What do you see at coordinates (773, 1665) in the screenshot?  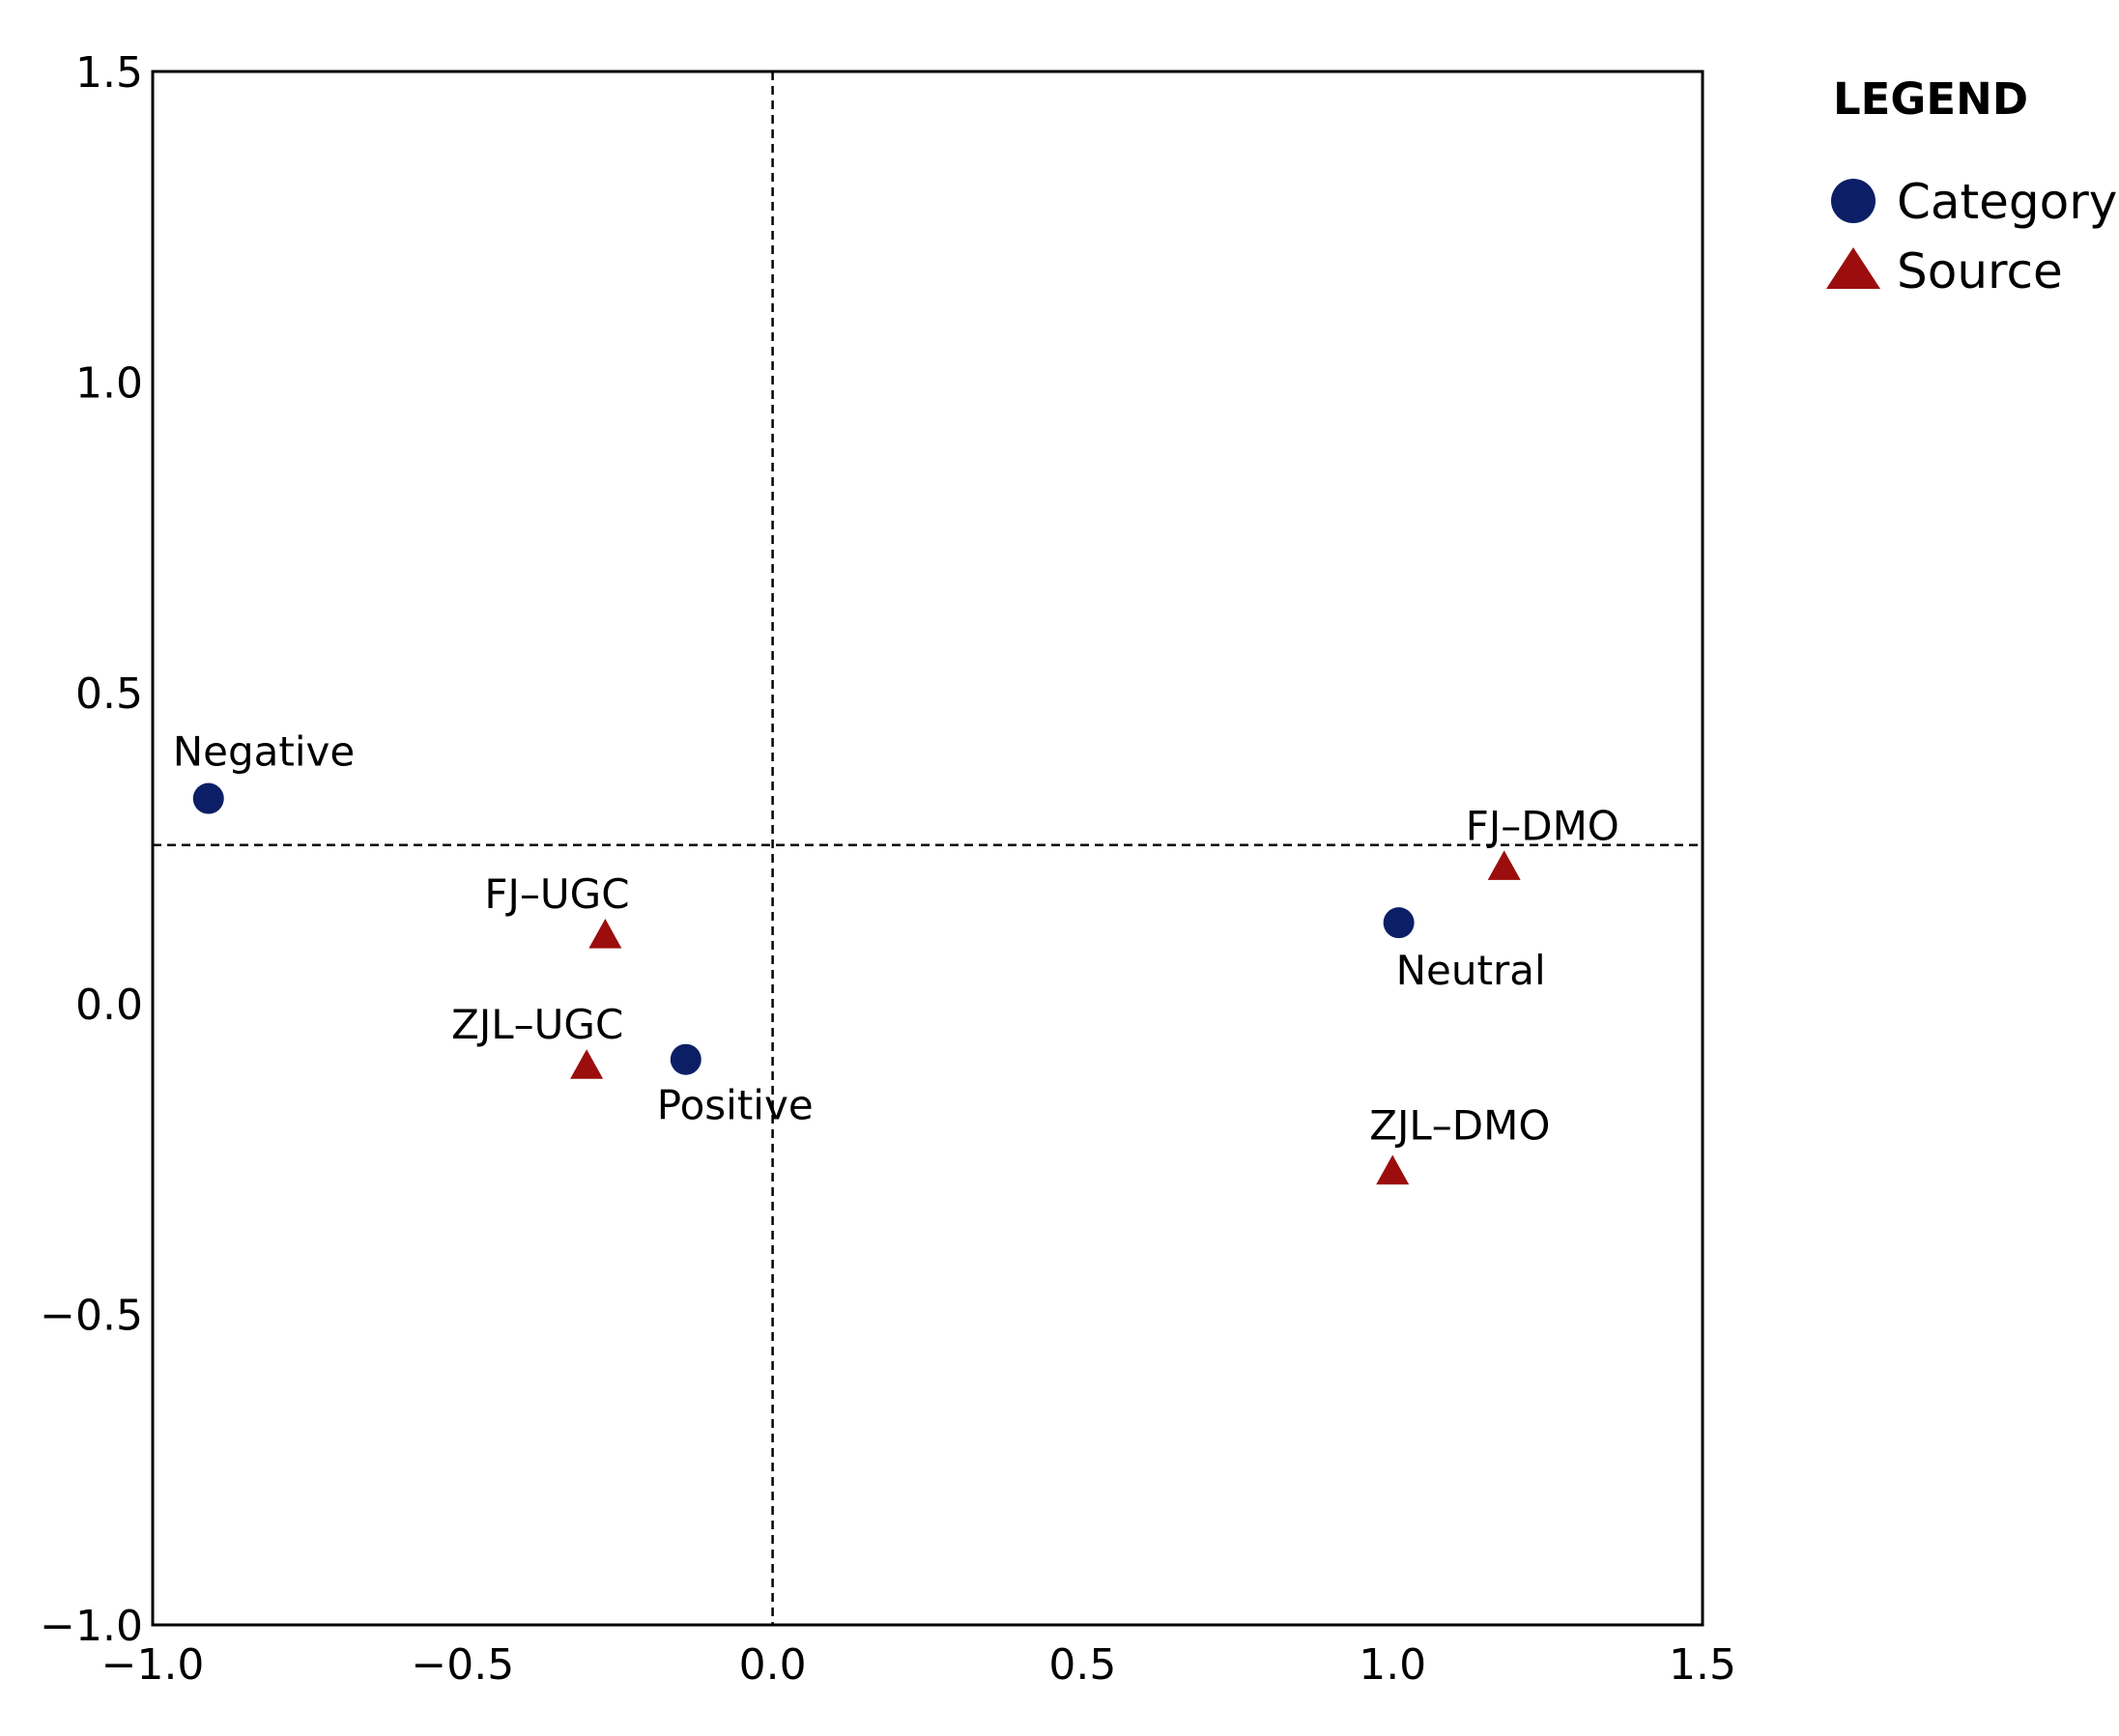 I see `x-tick-label: 0.0` at bounding box center [773, 1665].